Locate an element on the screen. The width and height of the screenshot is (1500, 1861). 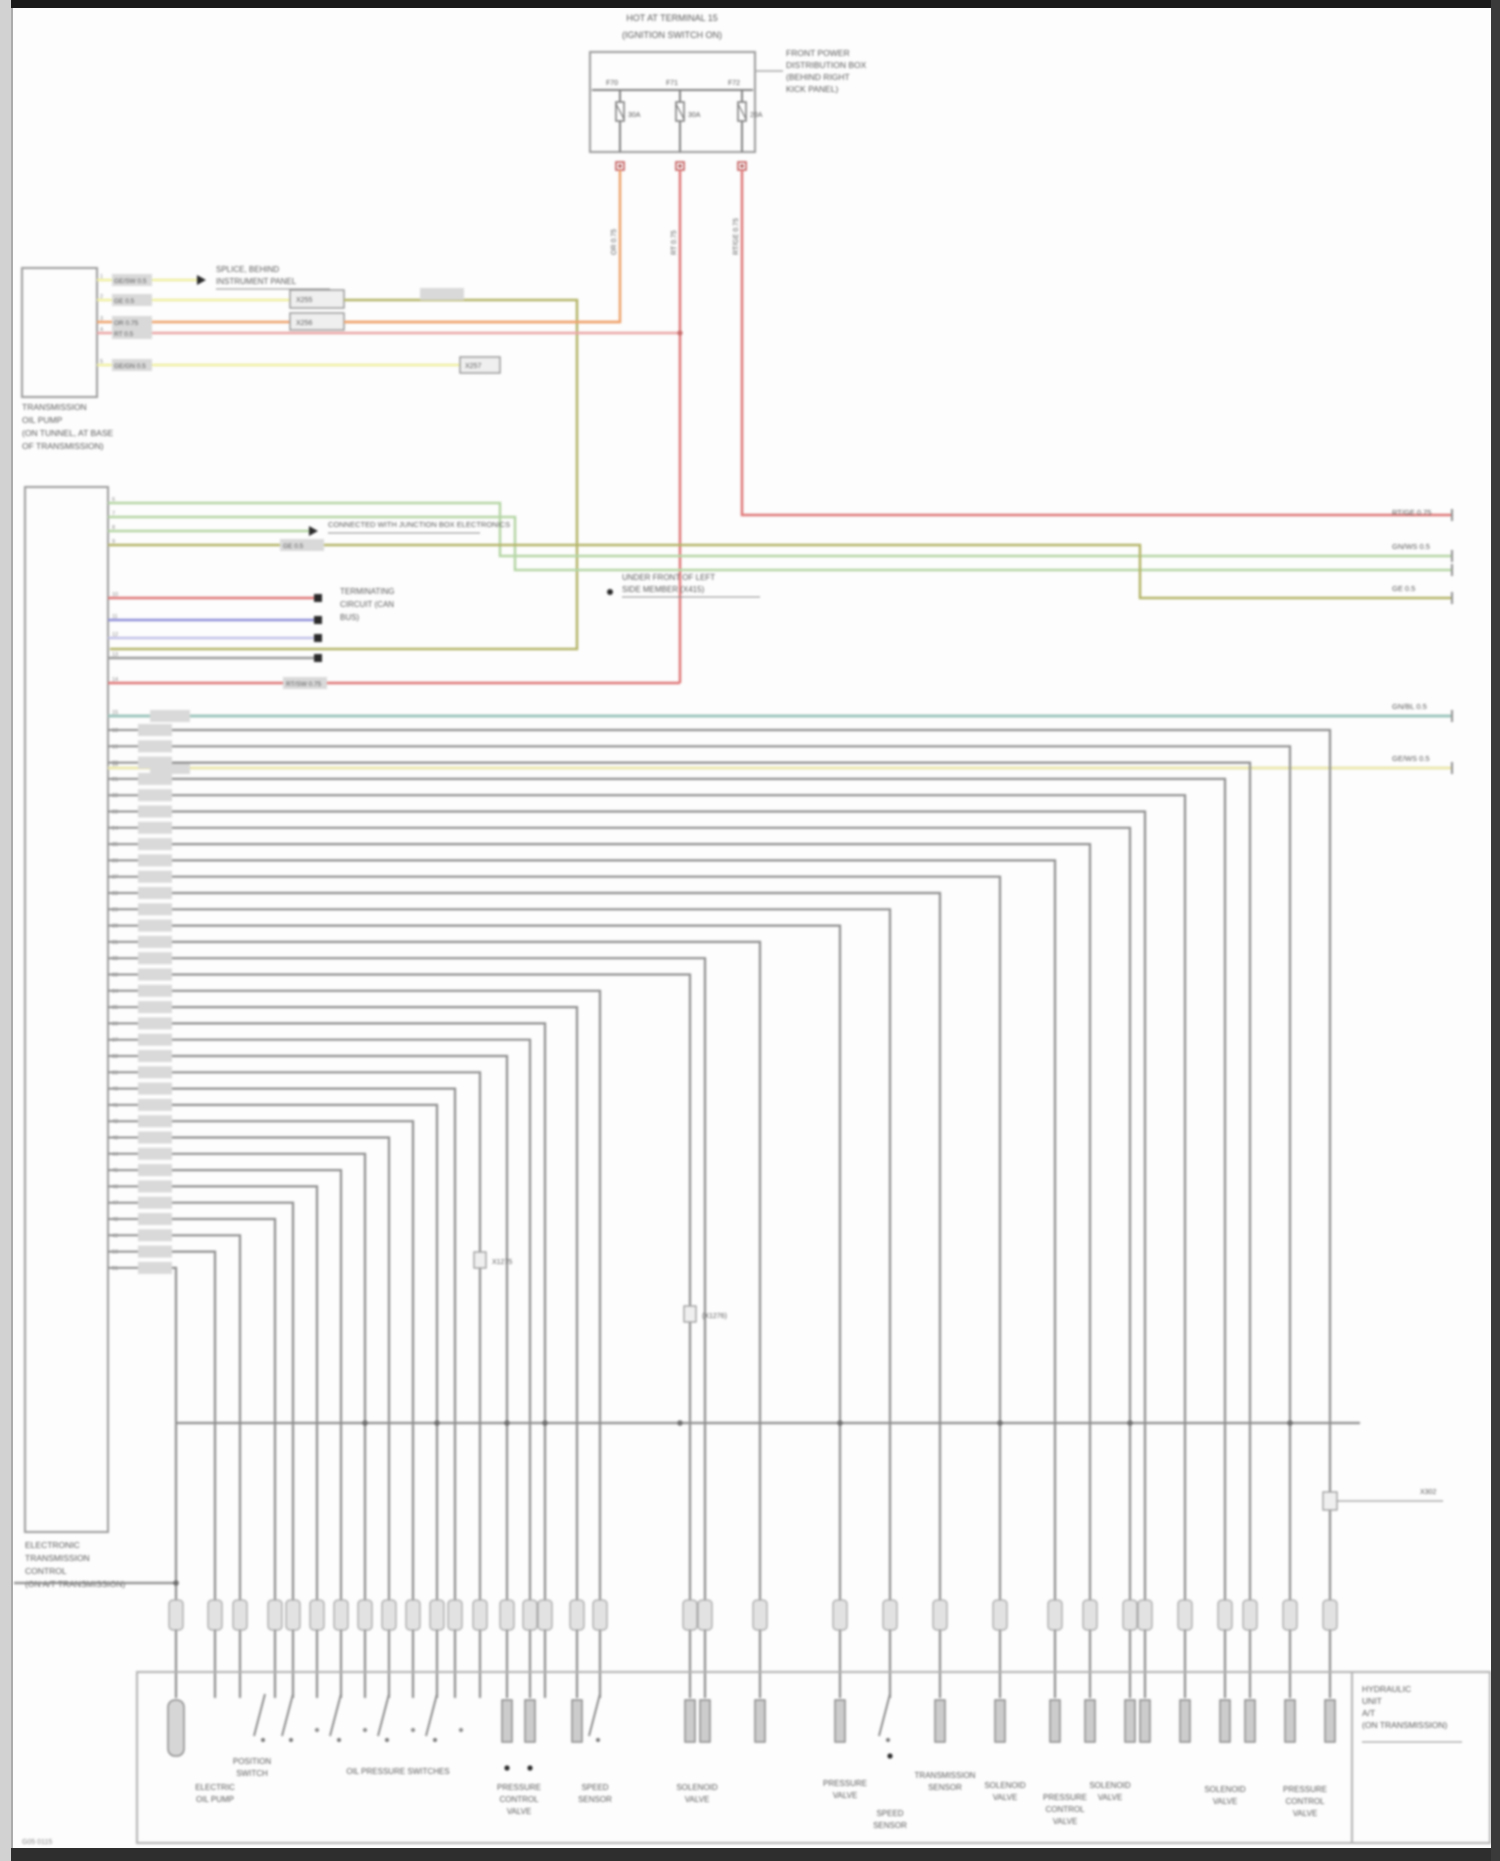
component-label: POSITION is located at coordinates (252, 1761).